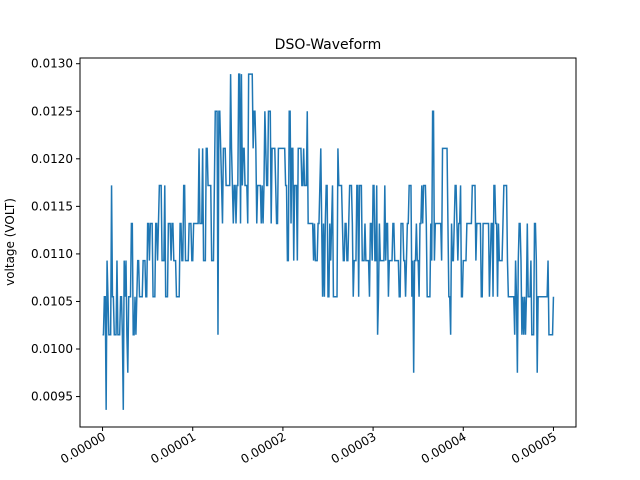  Describe the element at coordinates (52, 254) in the screenshot. I see `y-tick-label: 0.0110` at that location.